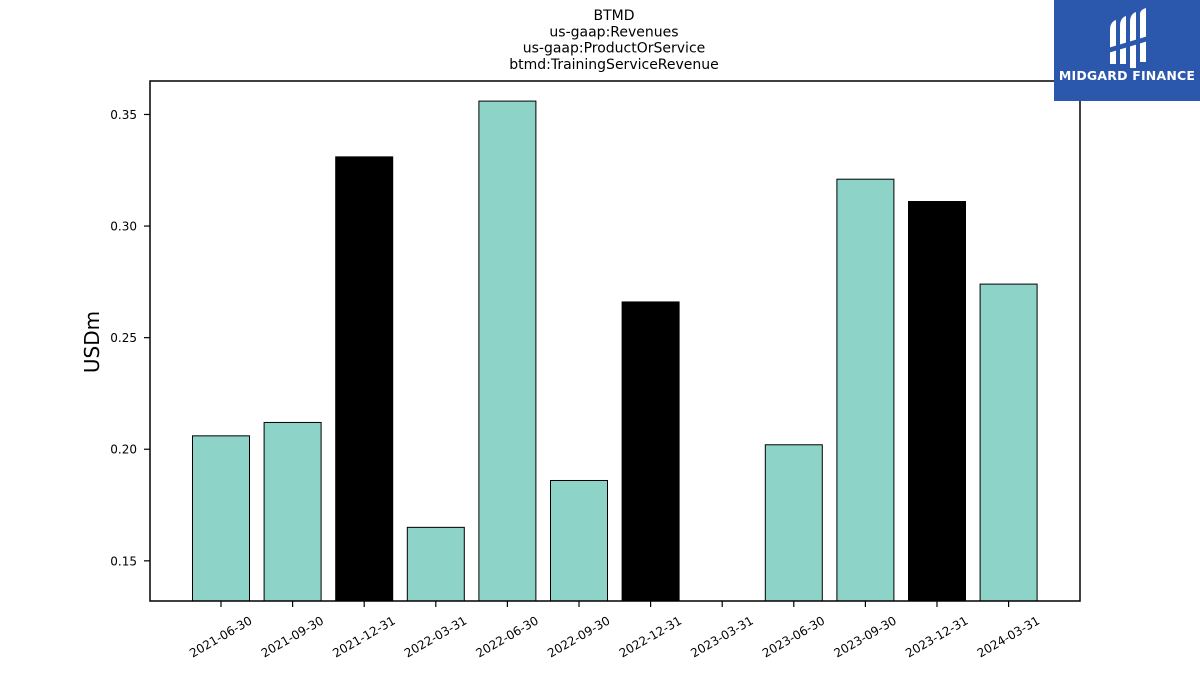 Image resolution: width=1200 pixels, height=675 pixels. Describe the element at coordinates (1008, 636) in the screenshot. I see `x-tick-label: 2024-03-31` at that location.